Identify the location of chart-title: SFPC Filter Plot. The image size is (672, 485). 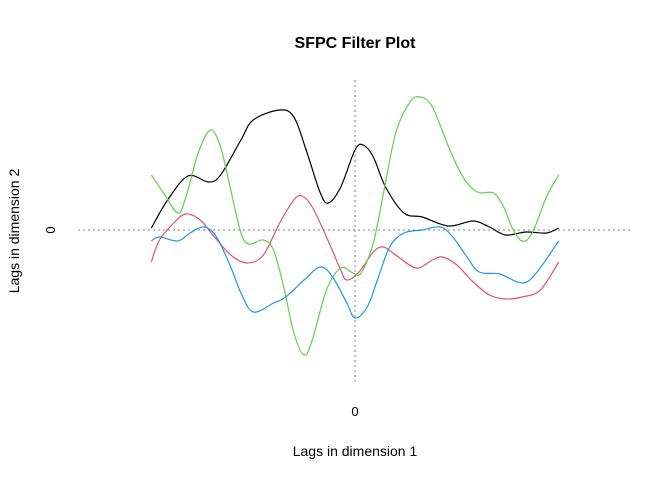
(356, 43).